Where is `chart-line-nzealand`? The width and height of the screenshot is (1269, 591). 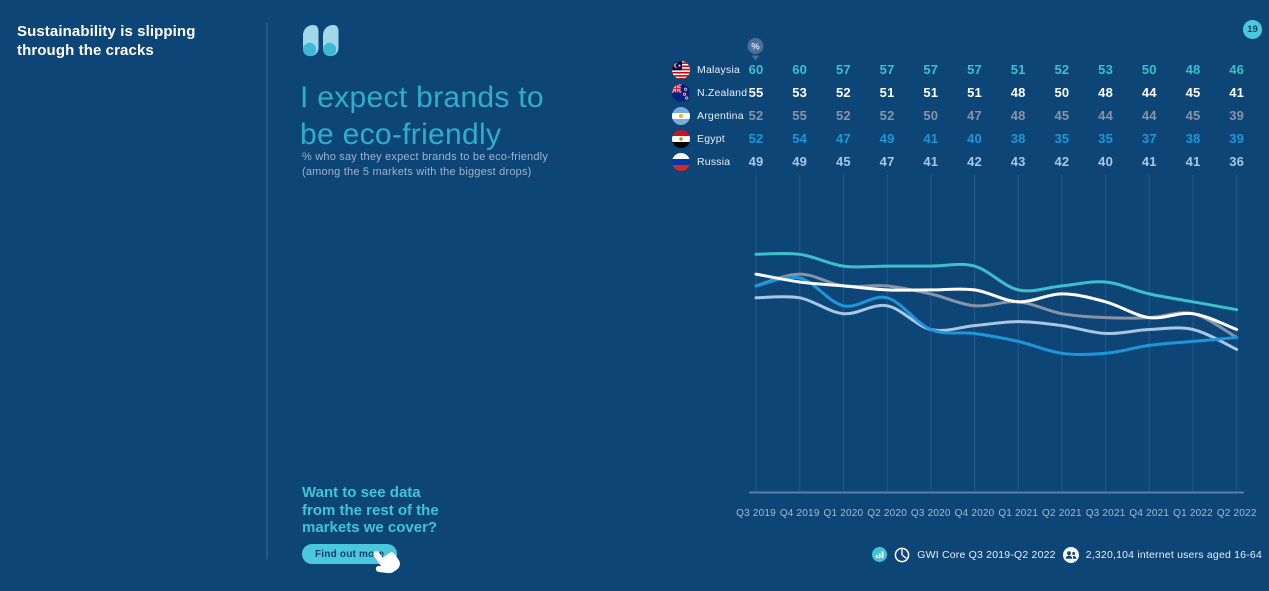 chart-line-nzealand is located at coordinates (996, 301).